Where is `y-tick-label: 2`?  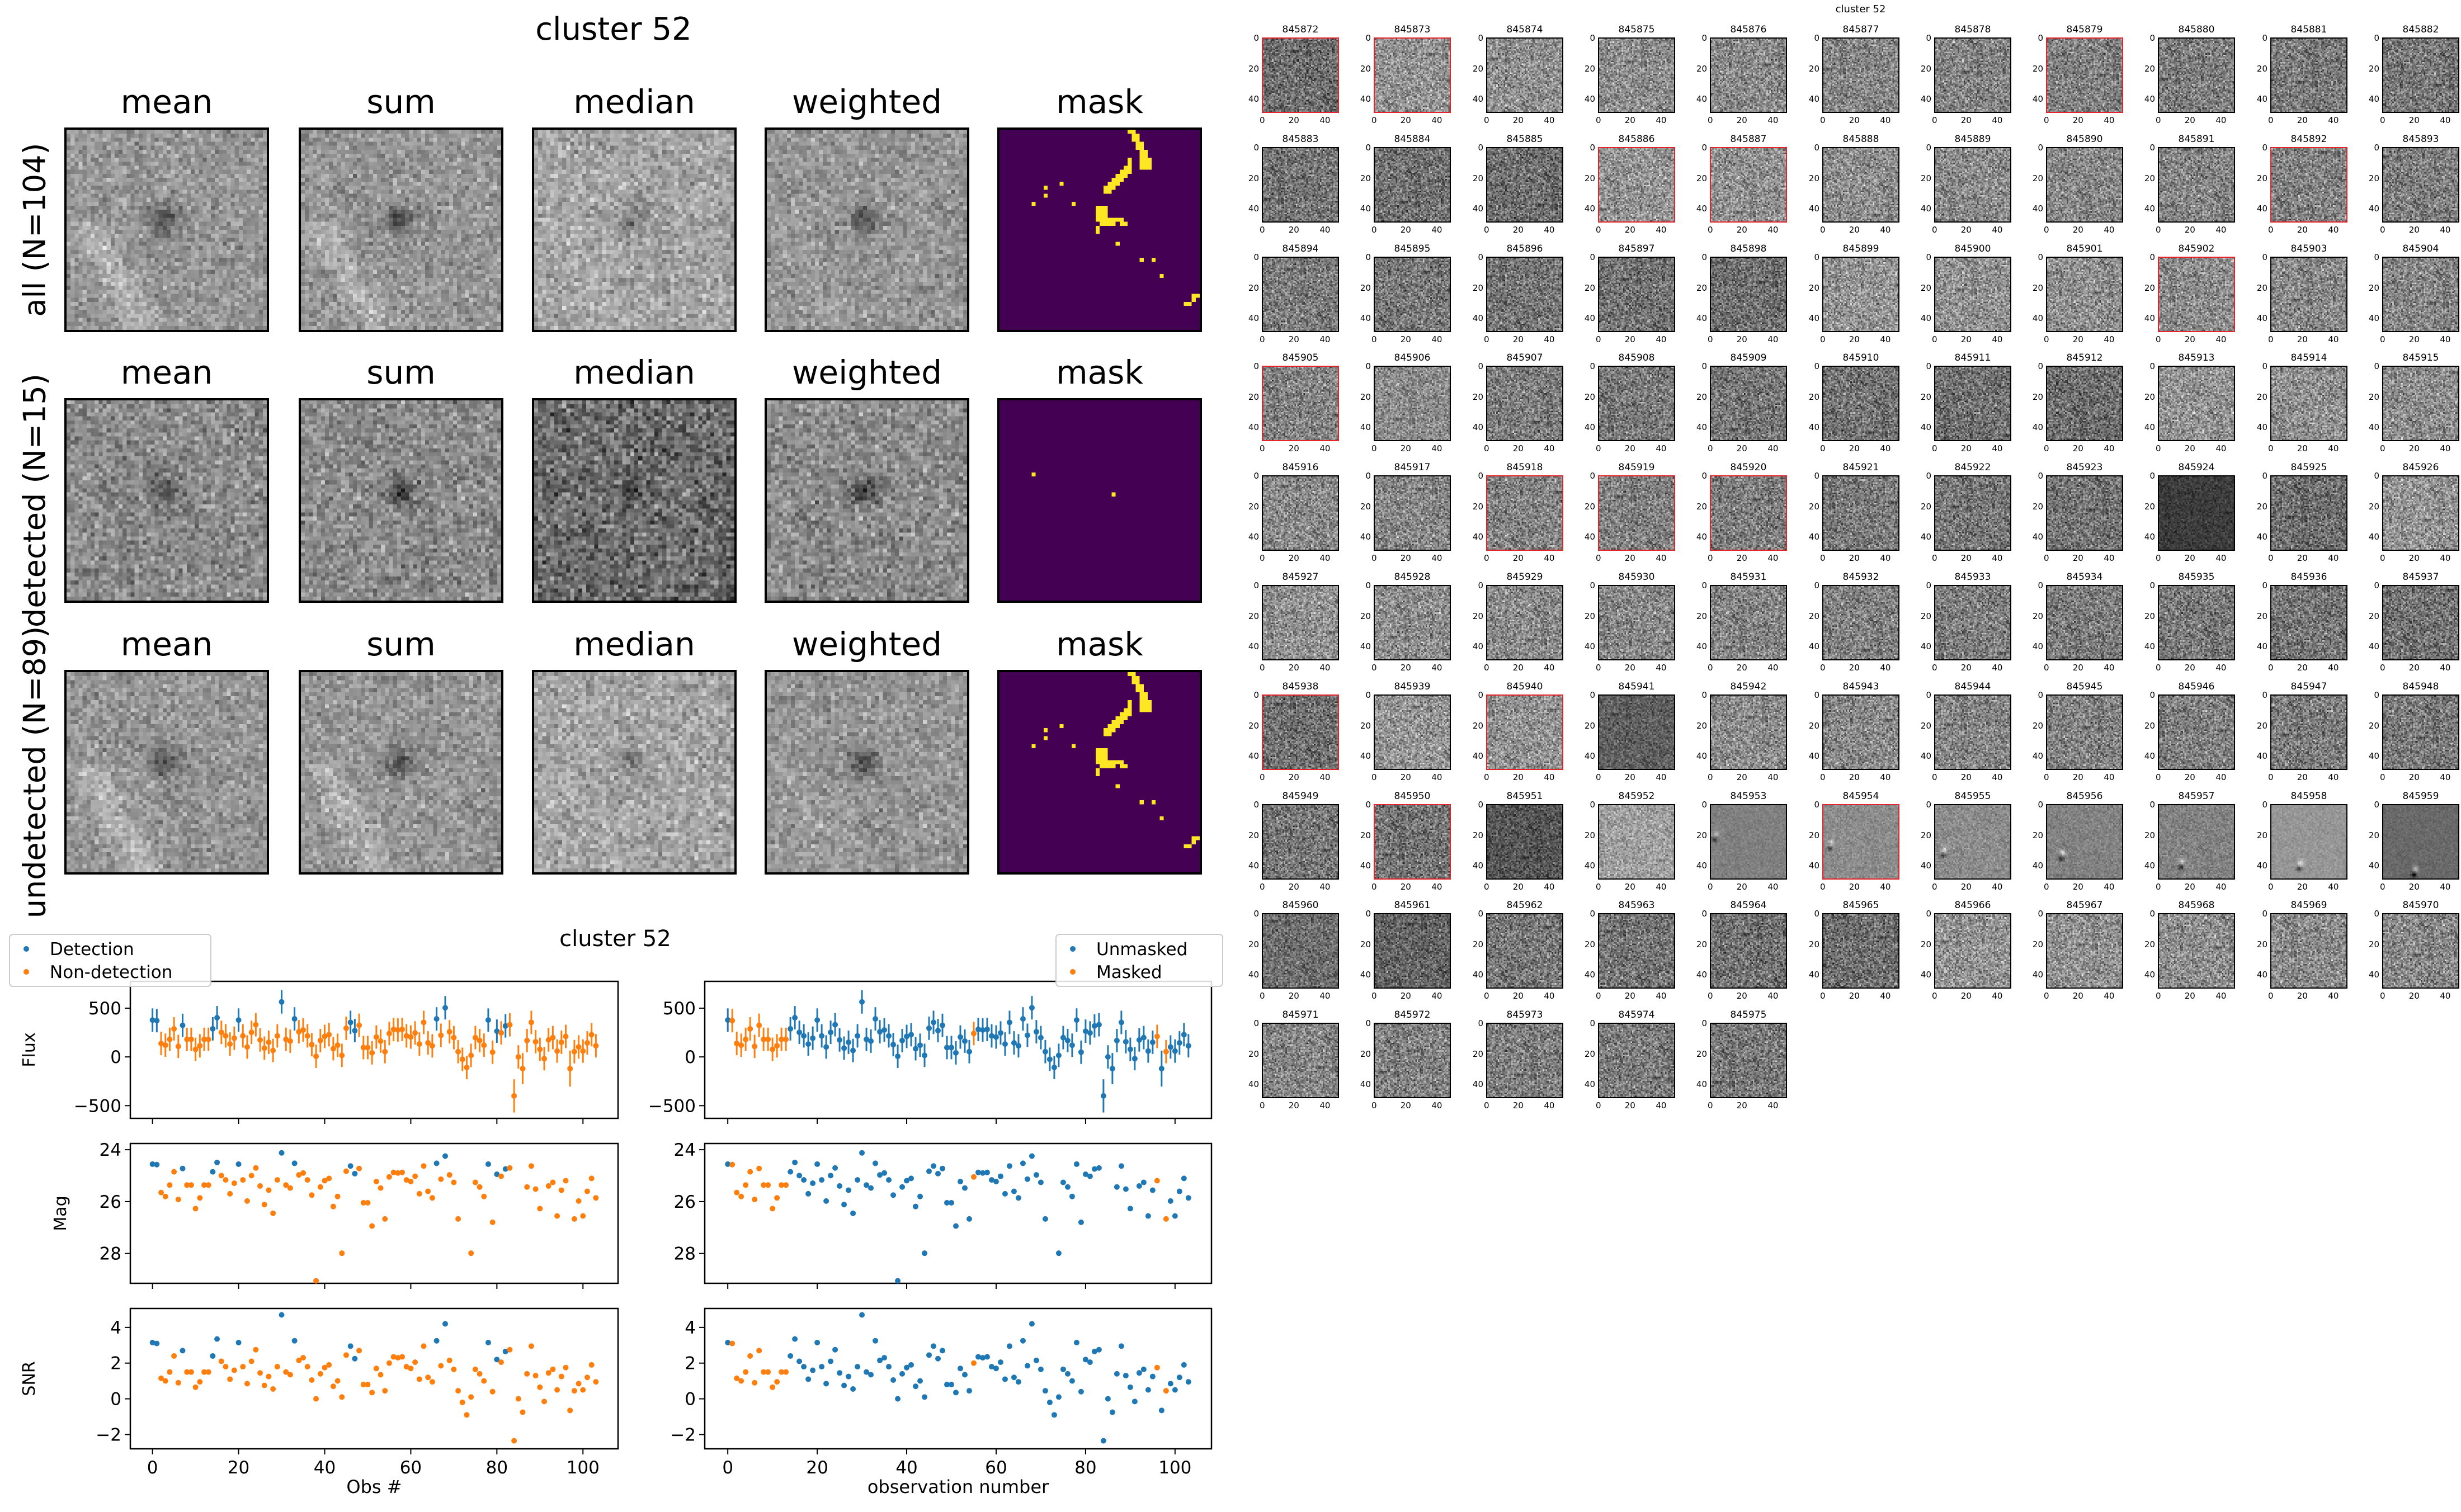
y-tick-label: 2 is located at coordinates (115, 1364).